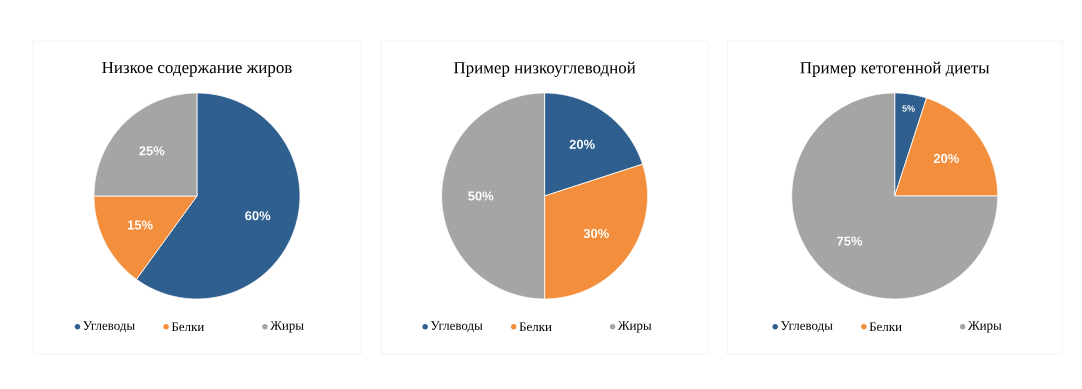 Image resolution: width=1082 pixels, height=389 pixels. Describe the element at coordinates (197, 69) in the screenshot. I see `chart-title: Низкое содержание жиров` at that location.